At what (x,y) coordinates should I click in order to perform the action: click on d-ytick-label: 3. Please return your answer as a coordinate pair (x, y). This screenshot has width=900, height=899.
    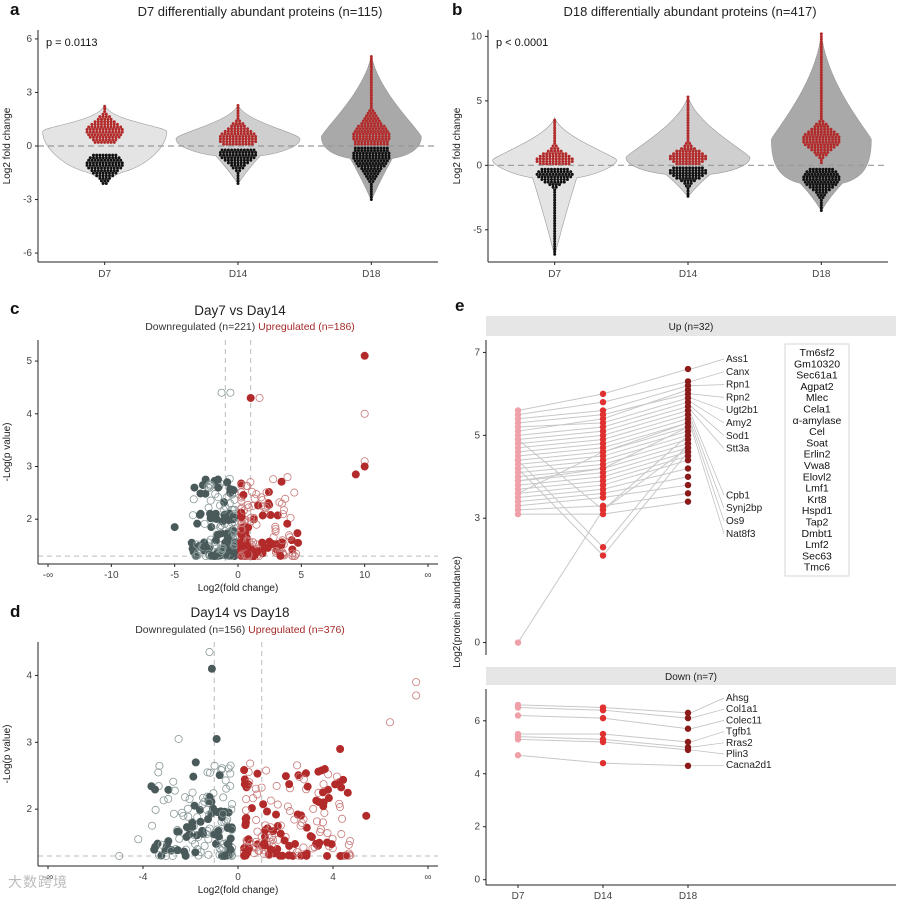
    Looking at the image, I should click on (29, 742).